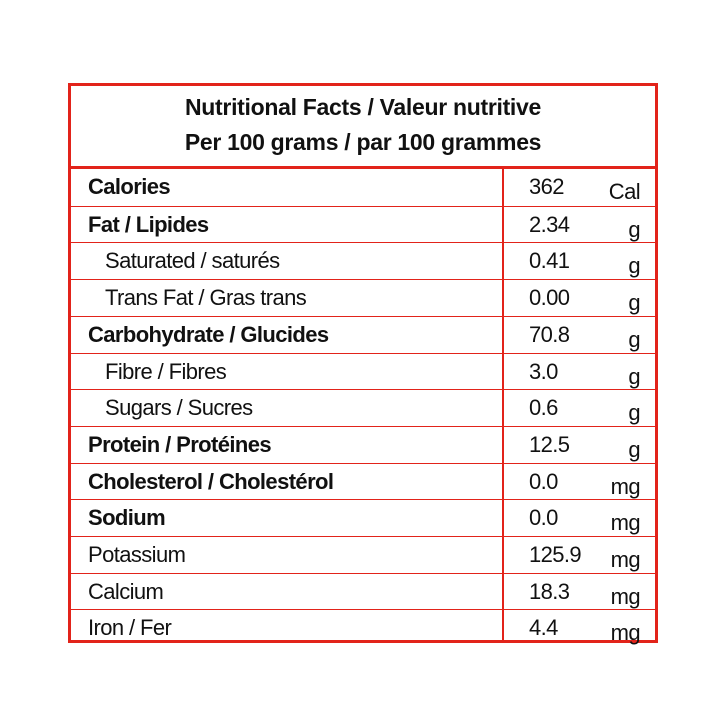 The width and height of the screenshot is (727, 727). What do you see at coordinates (192, 261) in the screenshot?
I see `nutrient-label: Saturated / saturés` at bounding box center [192, 261].